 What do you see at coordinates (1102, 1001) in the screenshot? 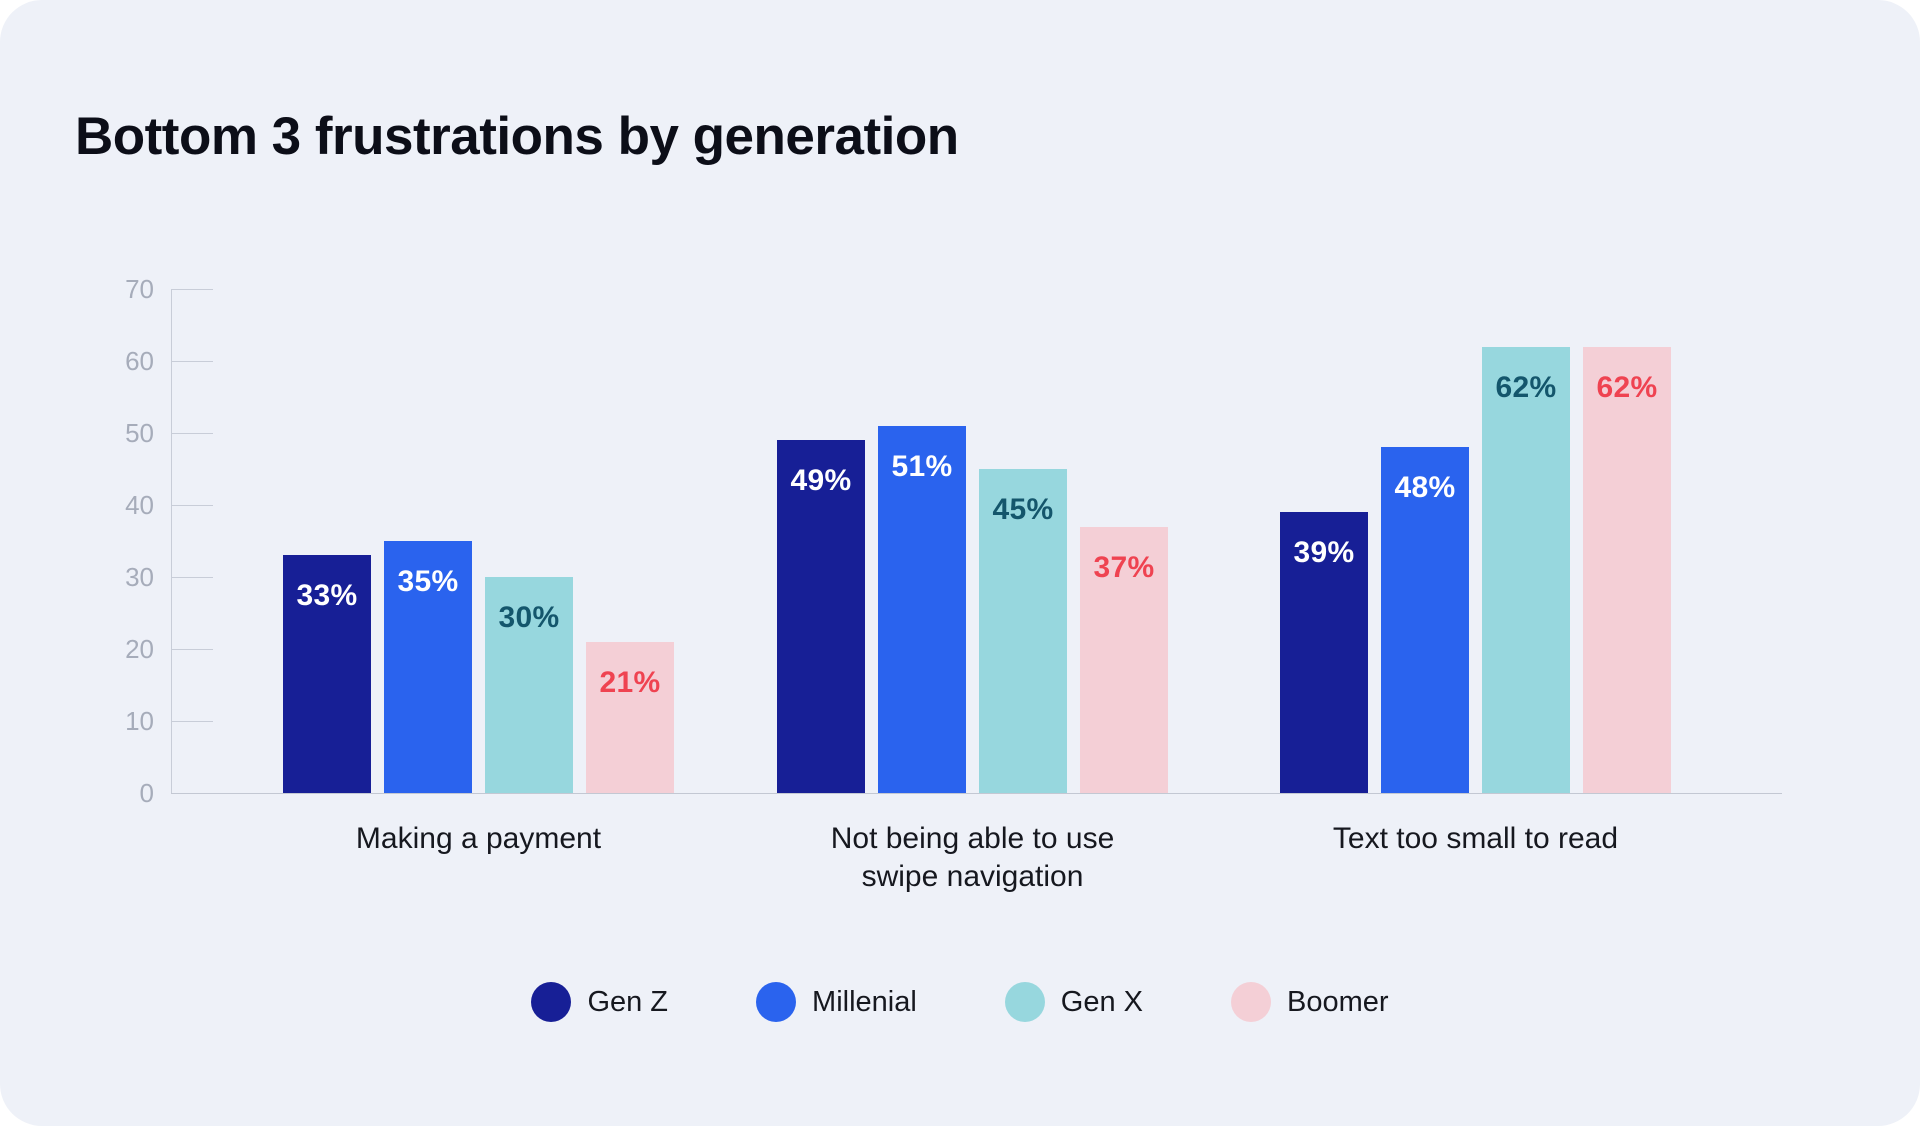
I see `legend-label-gen-x: Gen X` at bounding box center [1102, 1001].